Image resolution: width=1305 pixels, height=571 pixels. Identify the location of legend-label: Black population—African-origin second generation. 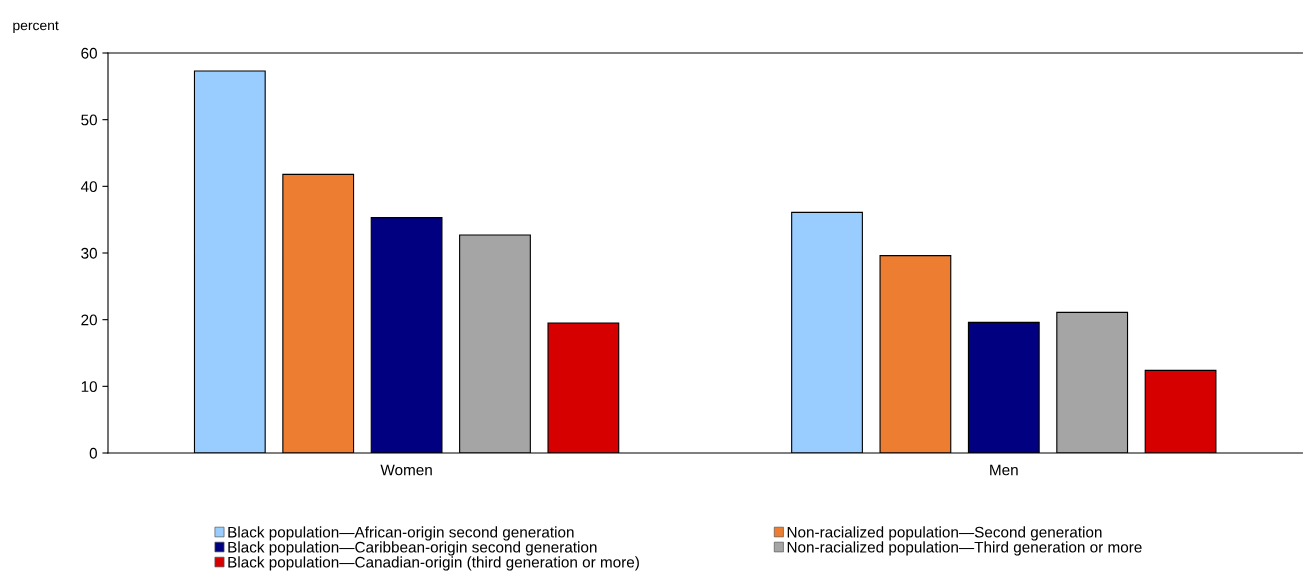
(401, 533).